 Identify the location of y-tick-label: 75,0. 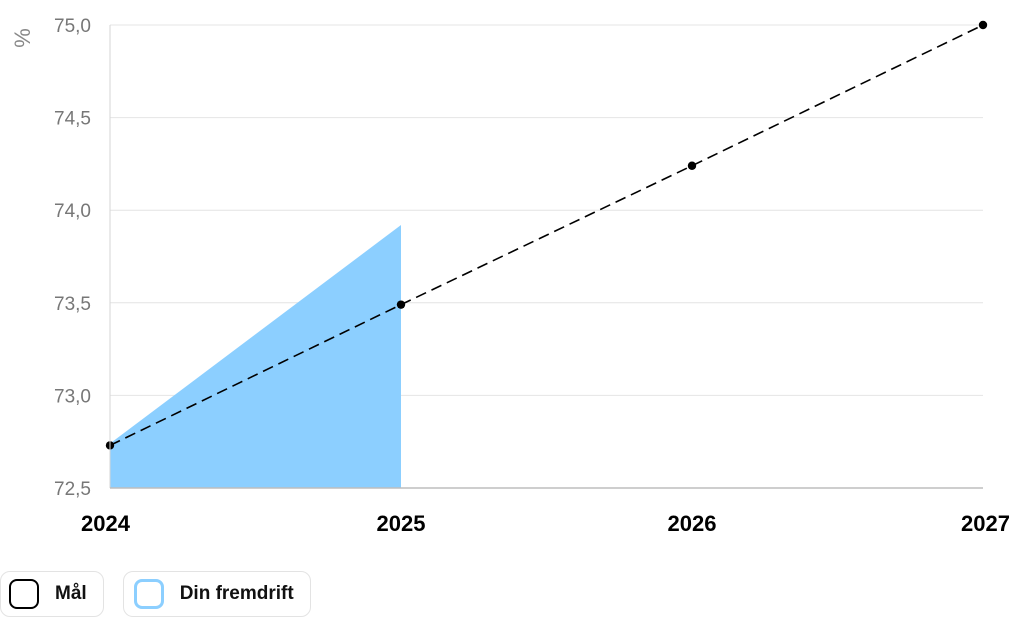
(72, 26).